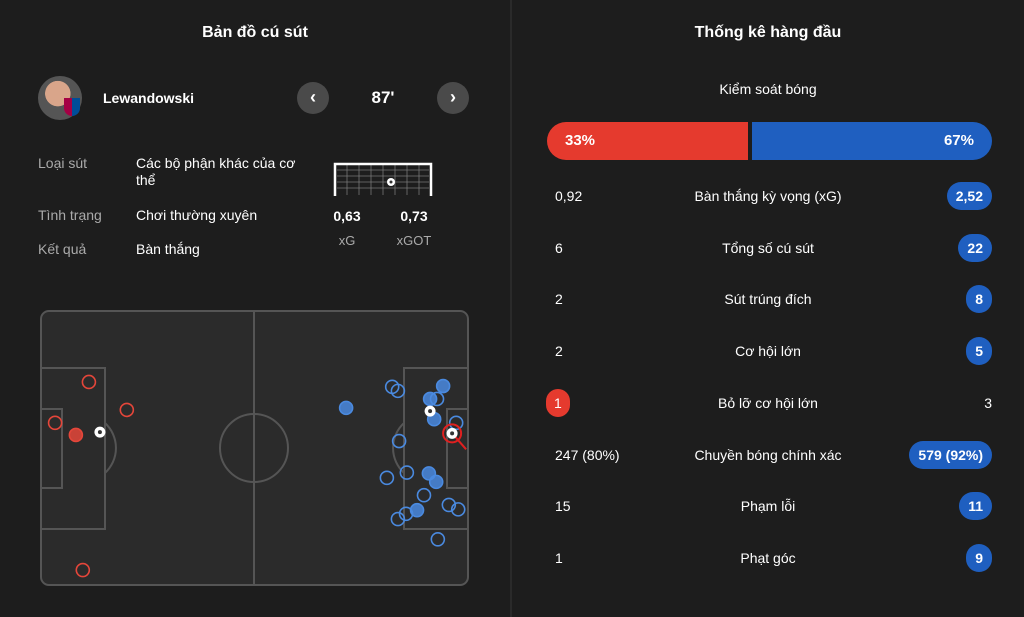 This screenshot has height=617, width=1024. What do you see at coordinates (414, 240) in the screenshot?
I see `xgot-label: xGOT` at bounding box center [414, 240].